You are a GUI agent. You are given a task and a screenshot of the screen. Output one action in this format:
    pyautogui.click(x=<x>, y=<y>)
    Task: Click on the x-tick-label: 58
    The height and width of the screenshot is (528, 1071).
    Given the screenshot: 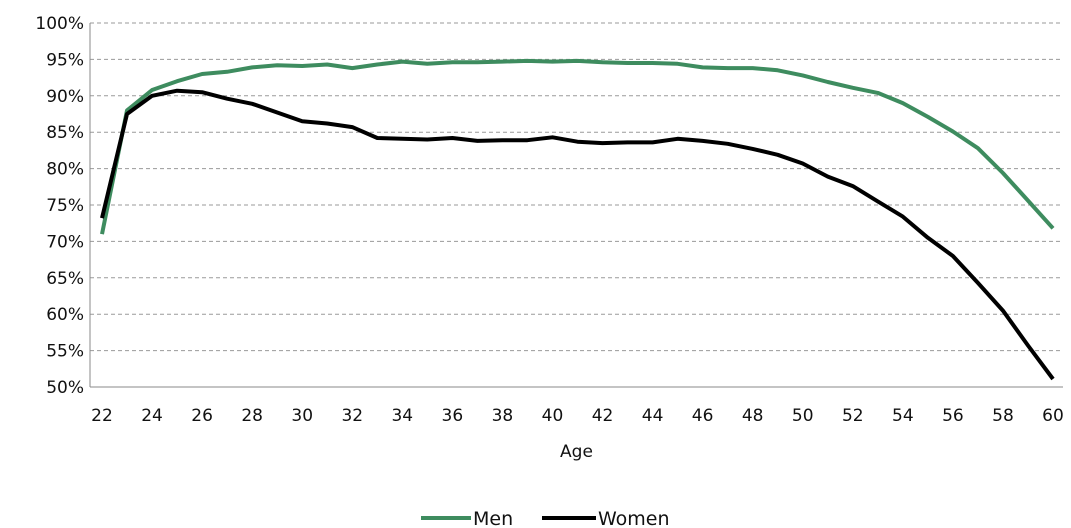 What is the action you would take?
    pyautogui.click(x=1003, y=416)
    